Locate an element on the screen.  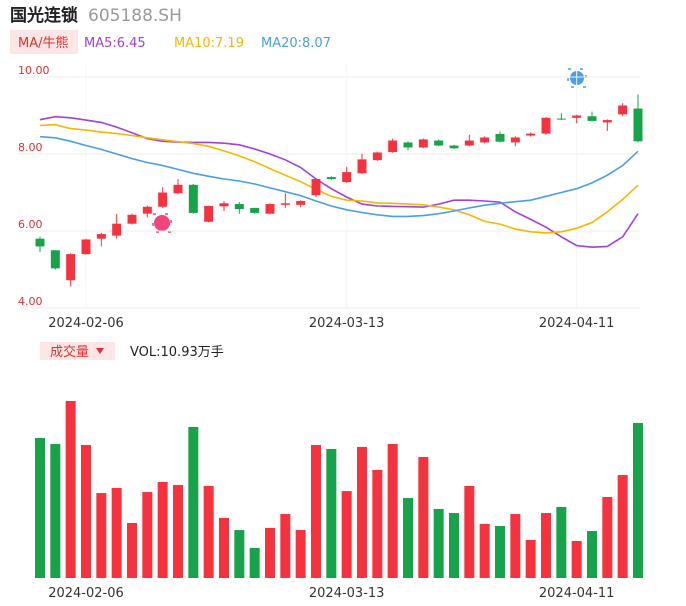
bull-badge is located at coordinates (162, 223).